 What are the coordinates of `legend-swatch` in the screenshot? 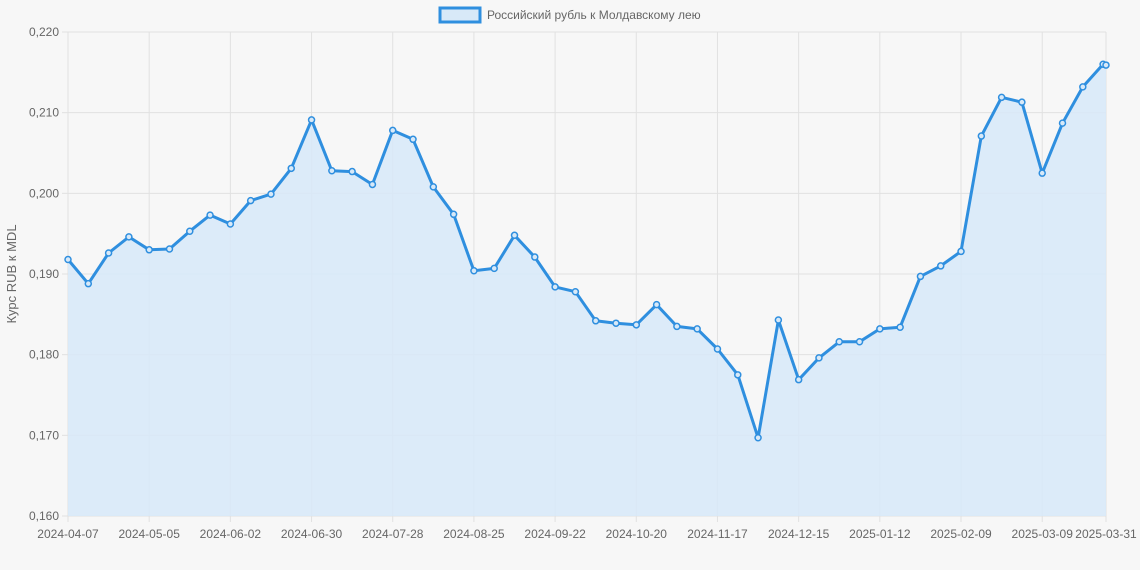 It's located at (460, 15).